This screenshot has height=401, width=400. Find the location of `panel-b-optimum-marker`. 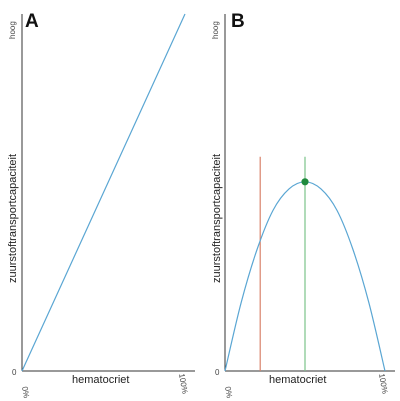

panel-b-optimum-marker is located at coordinates (305, 182).